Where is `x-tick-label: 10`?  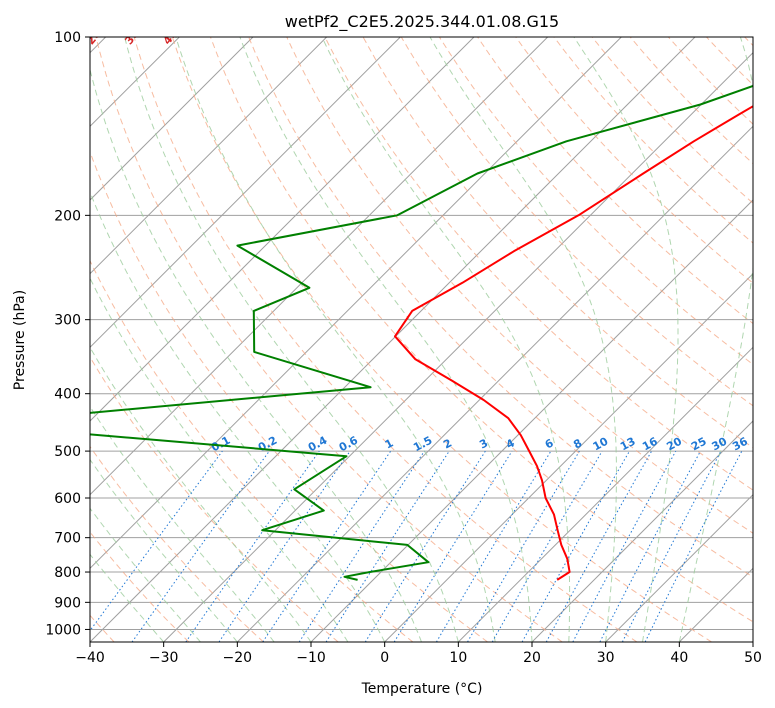 x-tick-label: 10 is located at coordinates (458, 658).